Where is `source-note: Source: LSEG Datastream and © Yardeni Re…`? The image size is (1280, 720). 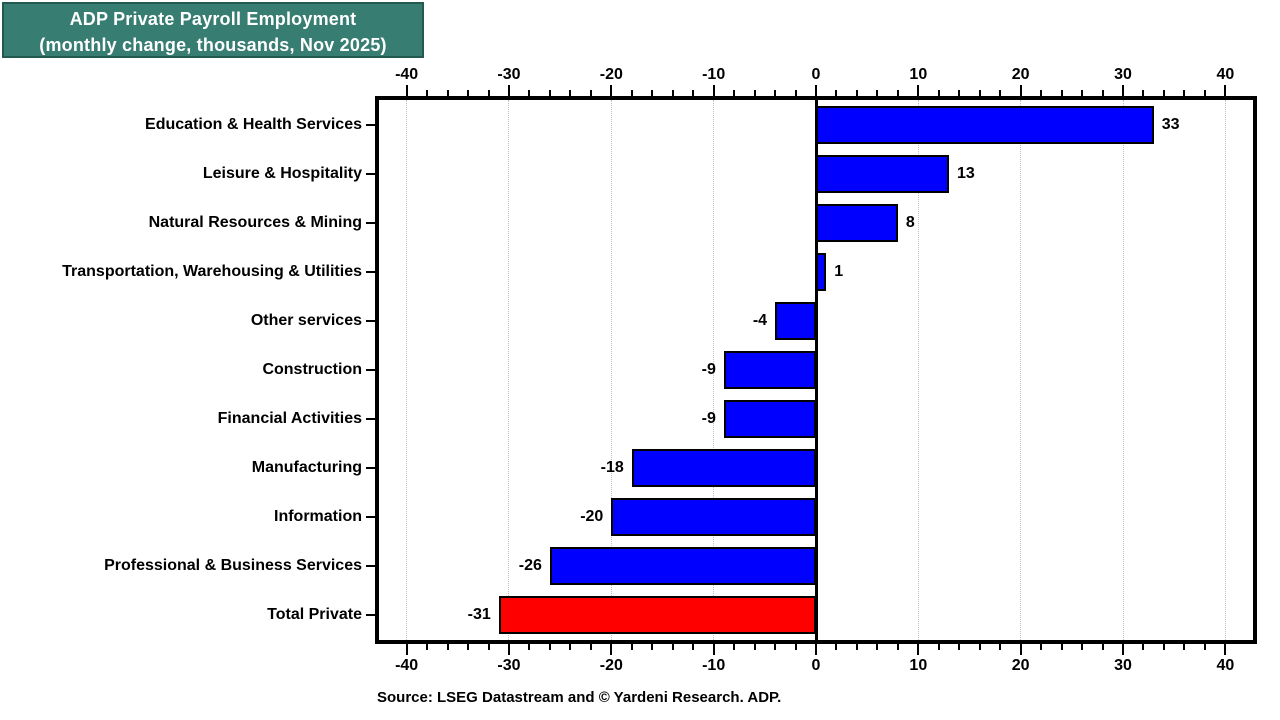 source-note: Source: LSEG Datastream and © Yardeni Re… is located at coordinates (579, 697).